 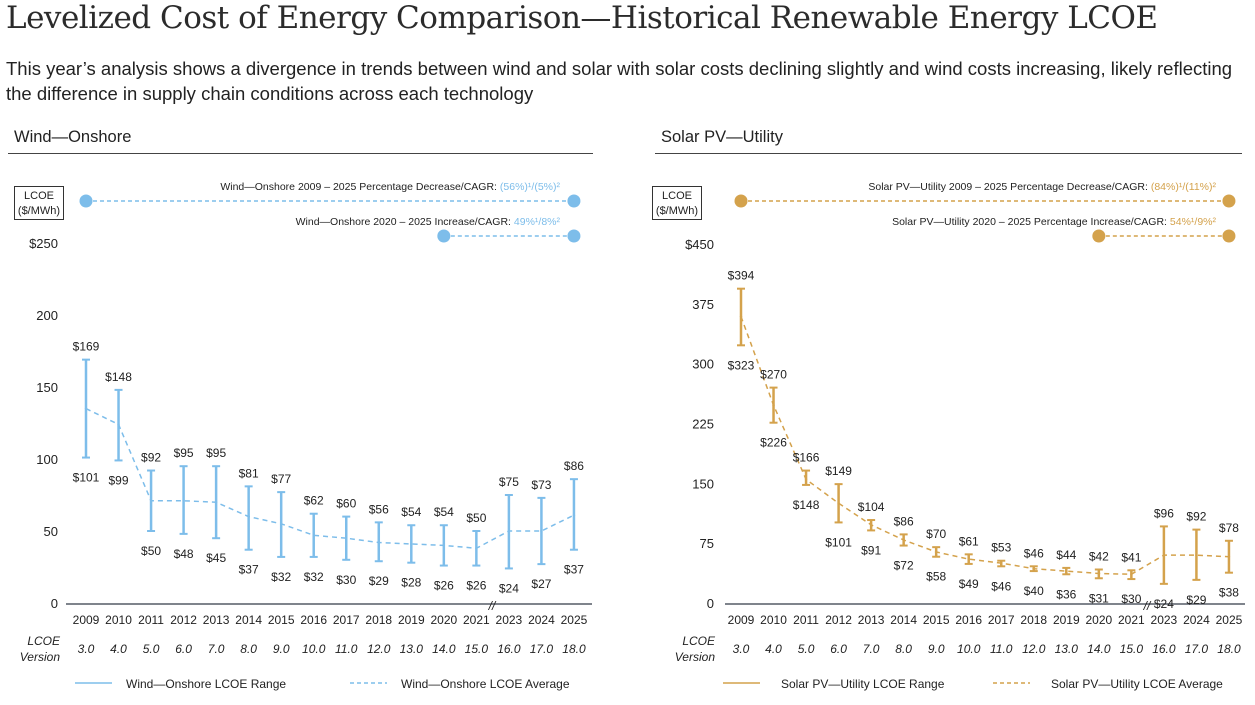 I want to click on solar-average-point-2025, so click(x=1229, y=556).